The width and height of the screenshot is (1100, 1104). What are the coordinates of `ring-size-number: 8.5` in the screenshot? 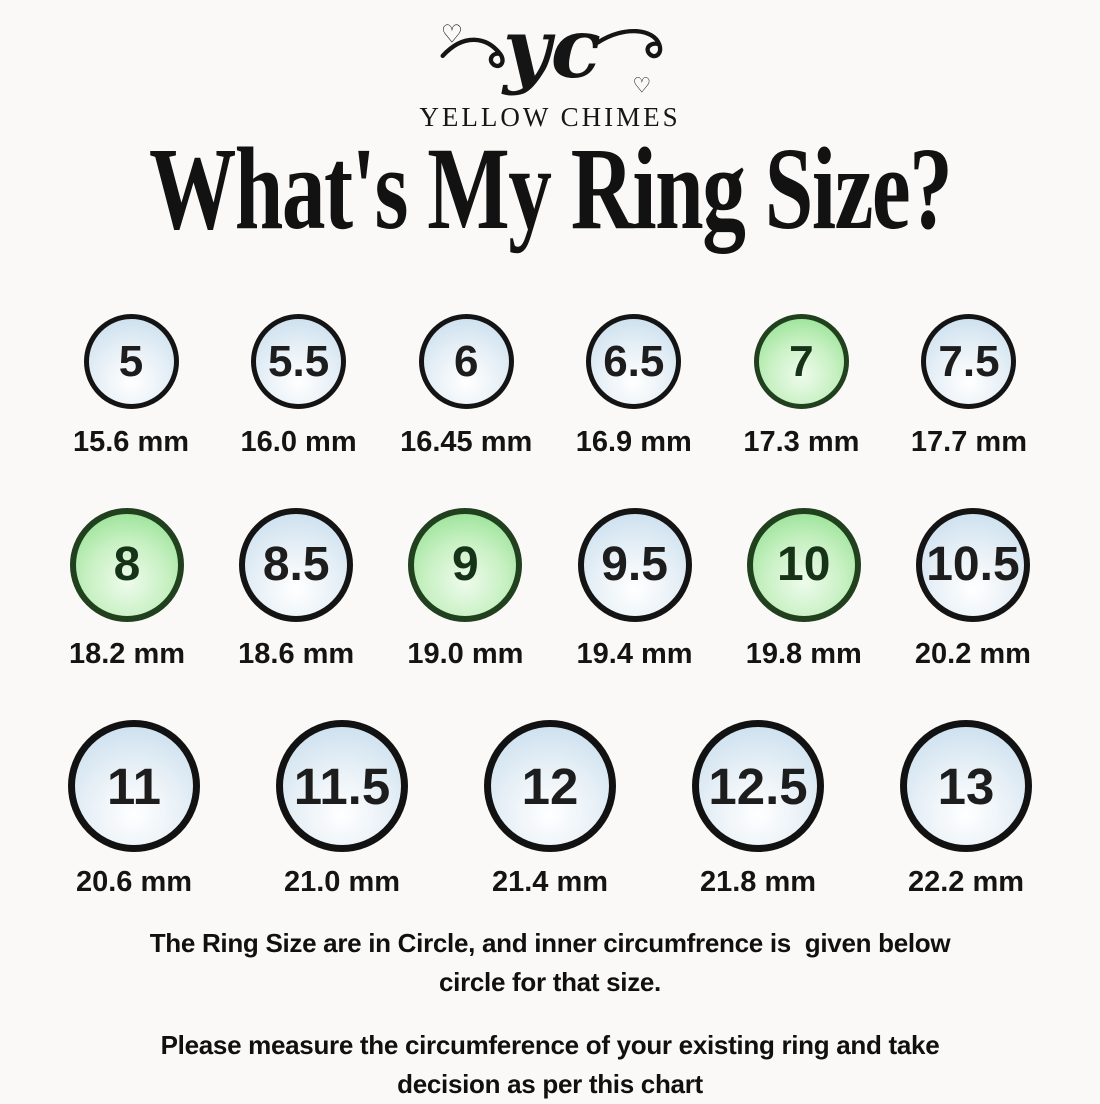 It's located at (296, 564).